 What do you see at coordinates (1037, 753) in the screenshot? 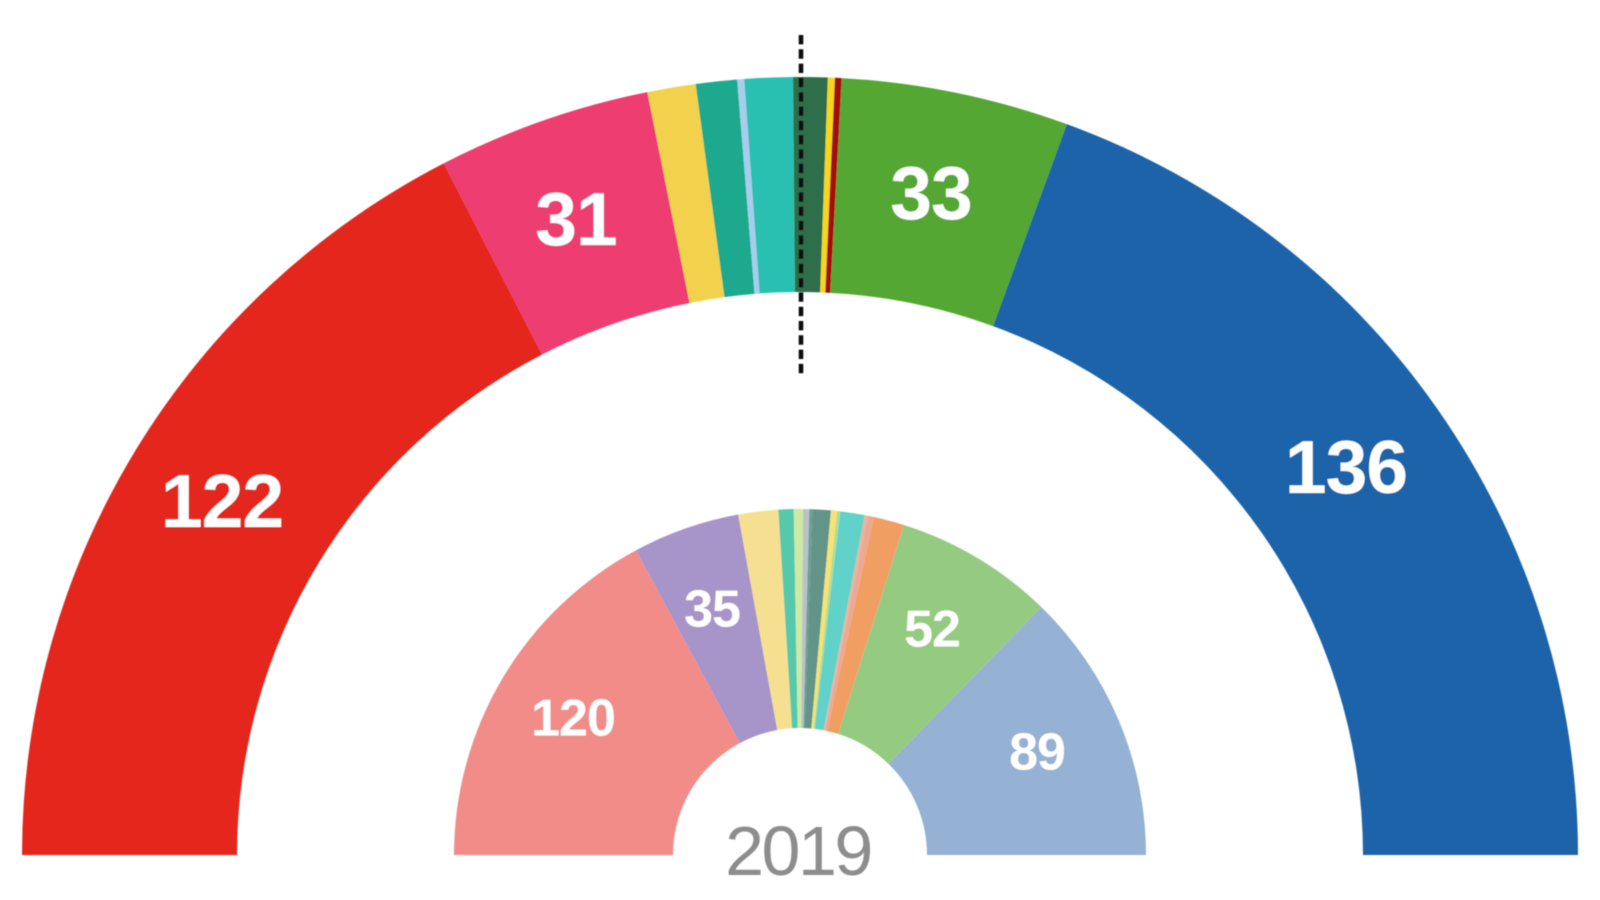
I see `svg-text: 89` at bounding box center [1037, 753].